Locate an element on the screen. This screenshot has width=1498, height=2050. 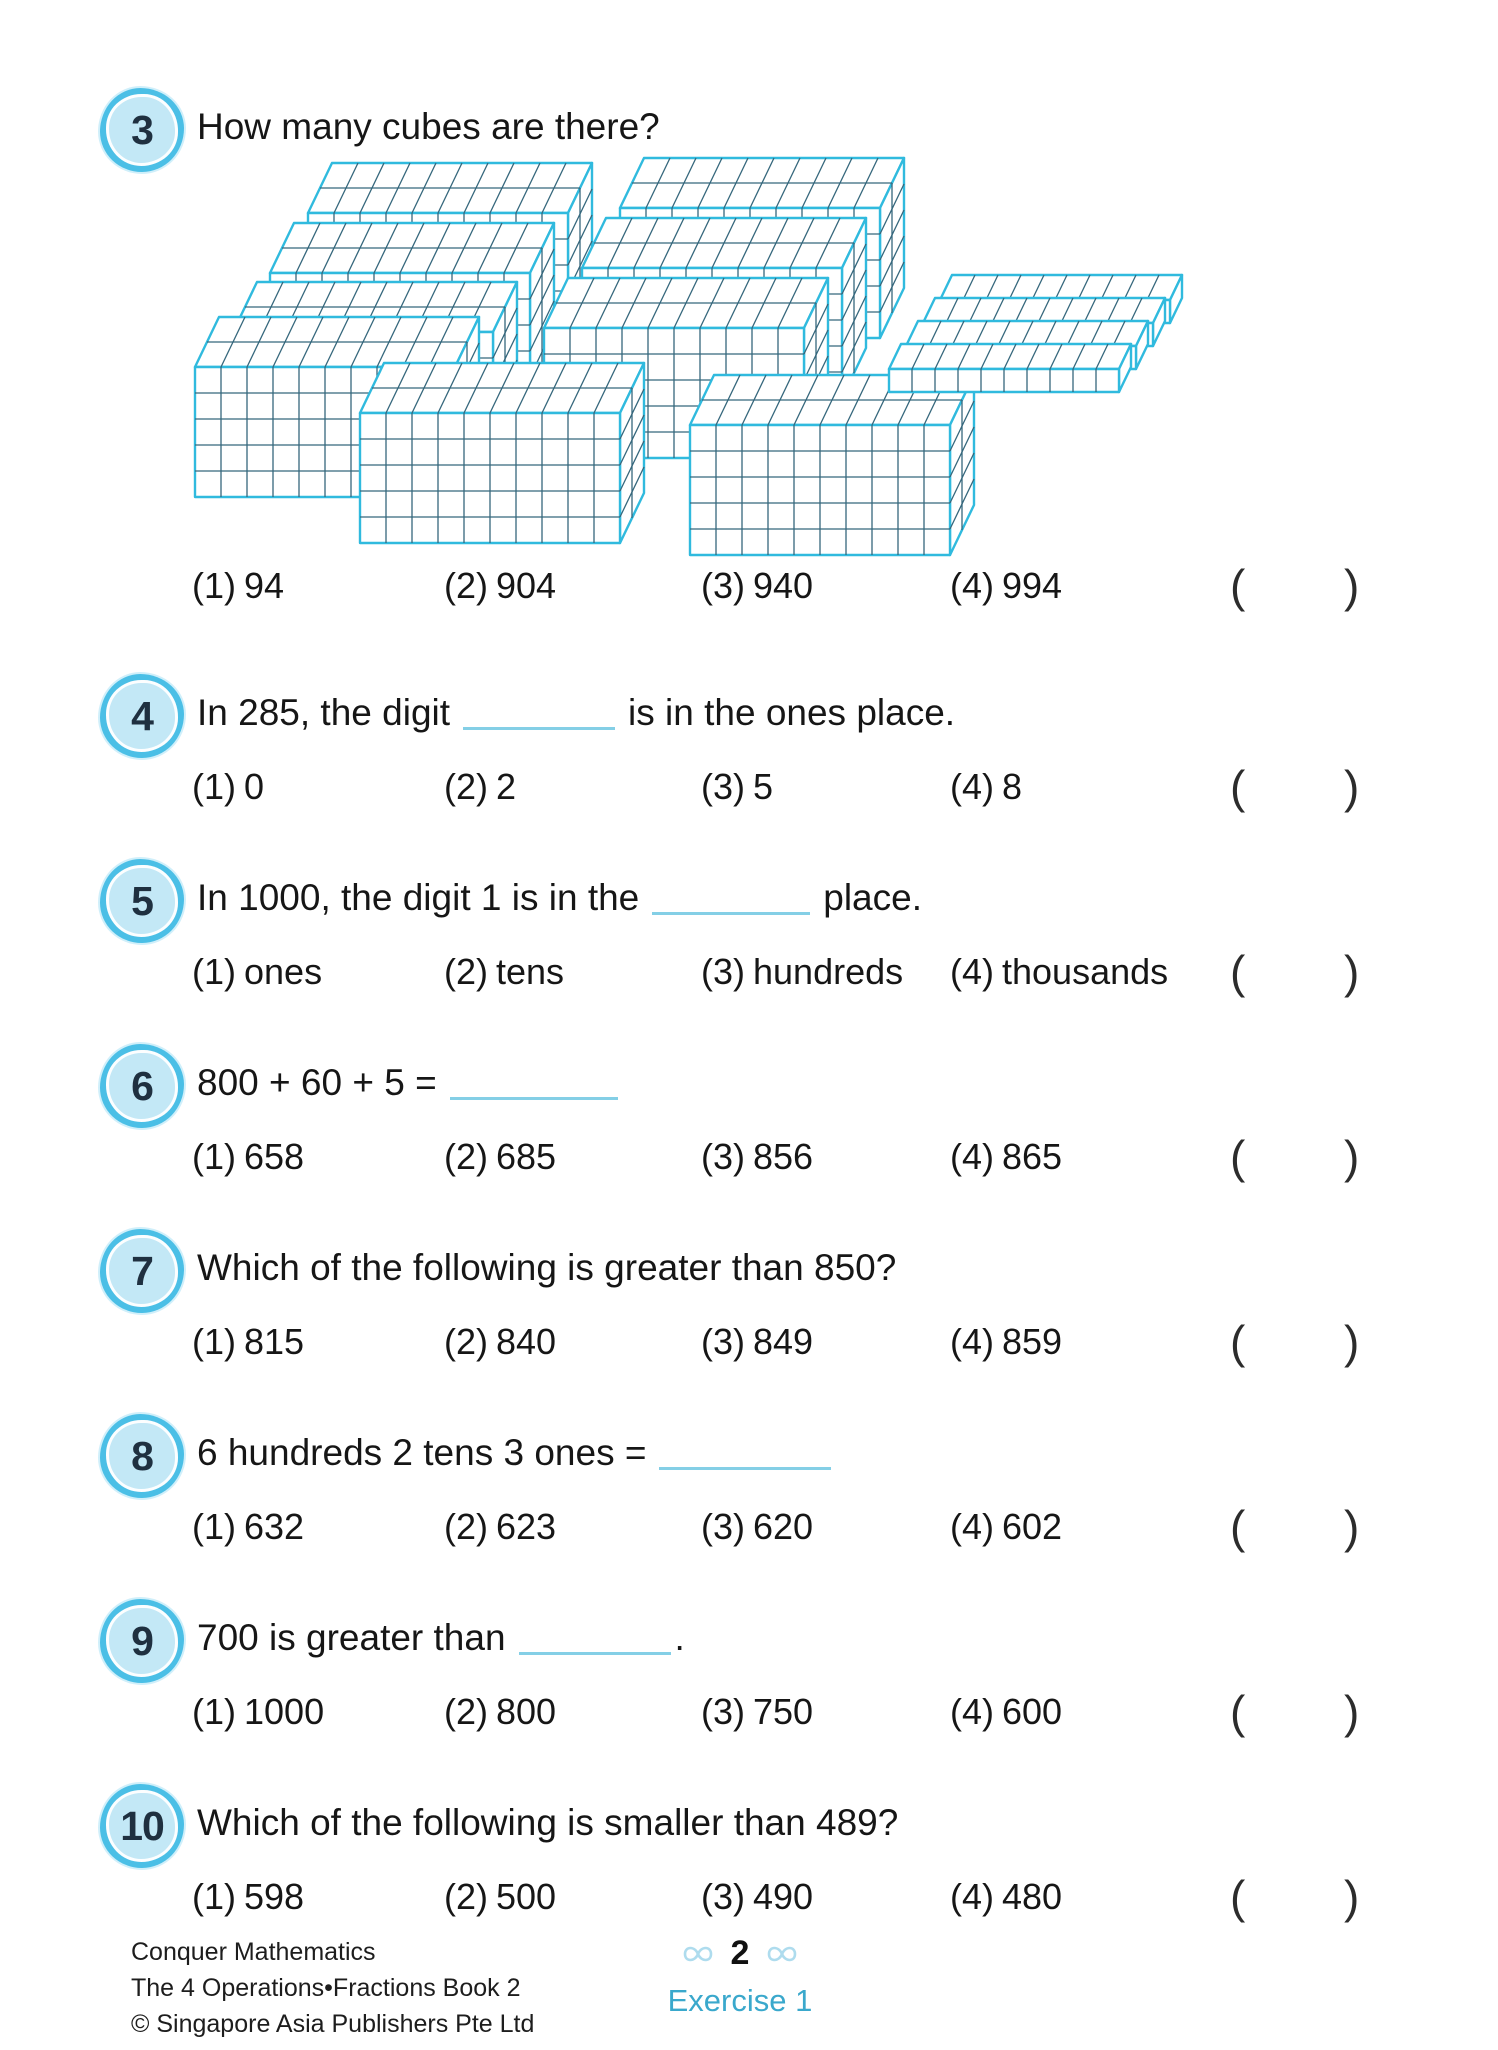
option-3: (3) 620 is located at coordinates (757, 1526).